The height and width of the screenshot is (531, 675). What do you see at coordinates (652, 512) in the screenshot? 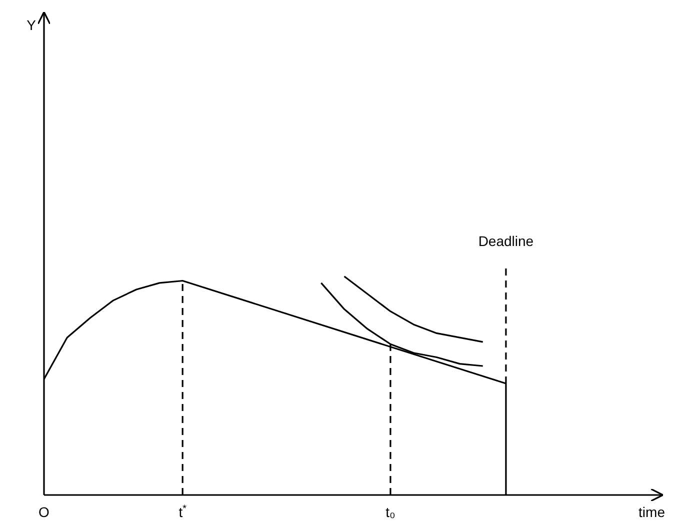
I see `x-axis-title: time` at bounding box center [652, 512].